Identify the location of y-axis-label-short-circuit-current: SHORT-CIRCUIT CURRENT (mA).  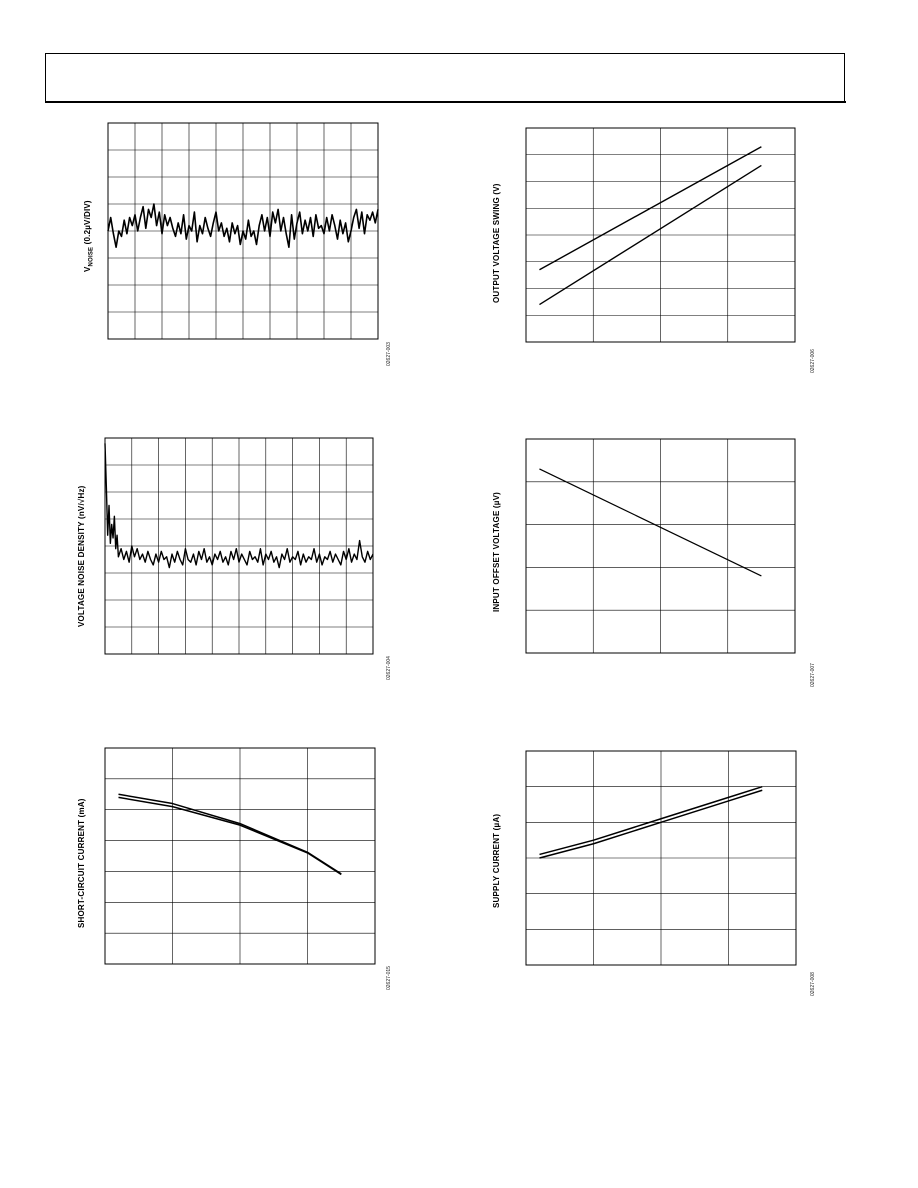
(81, 863).